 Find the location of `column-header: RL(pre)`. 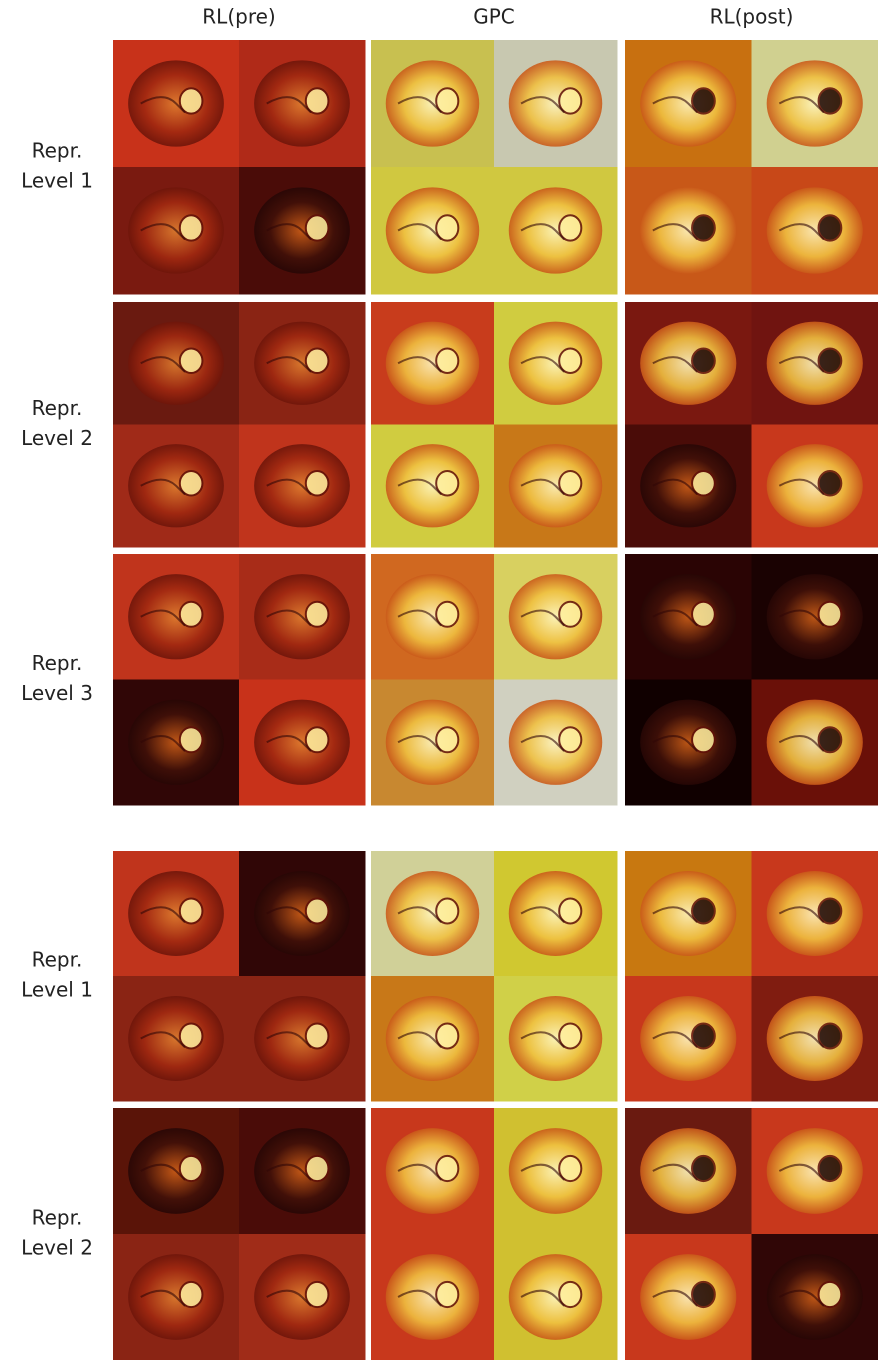

column-header: RL(pre) is located at coordinates (238, 17).